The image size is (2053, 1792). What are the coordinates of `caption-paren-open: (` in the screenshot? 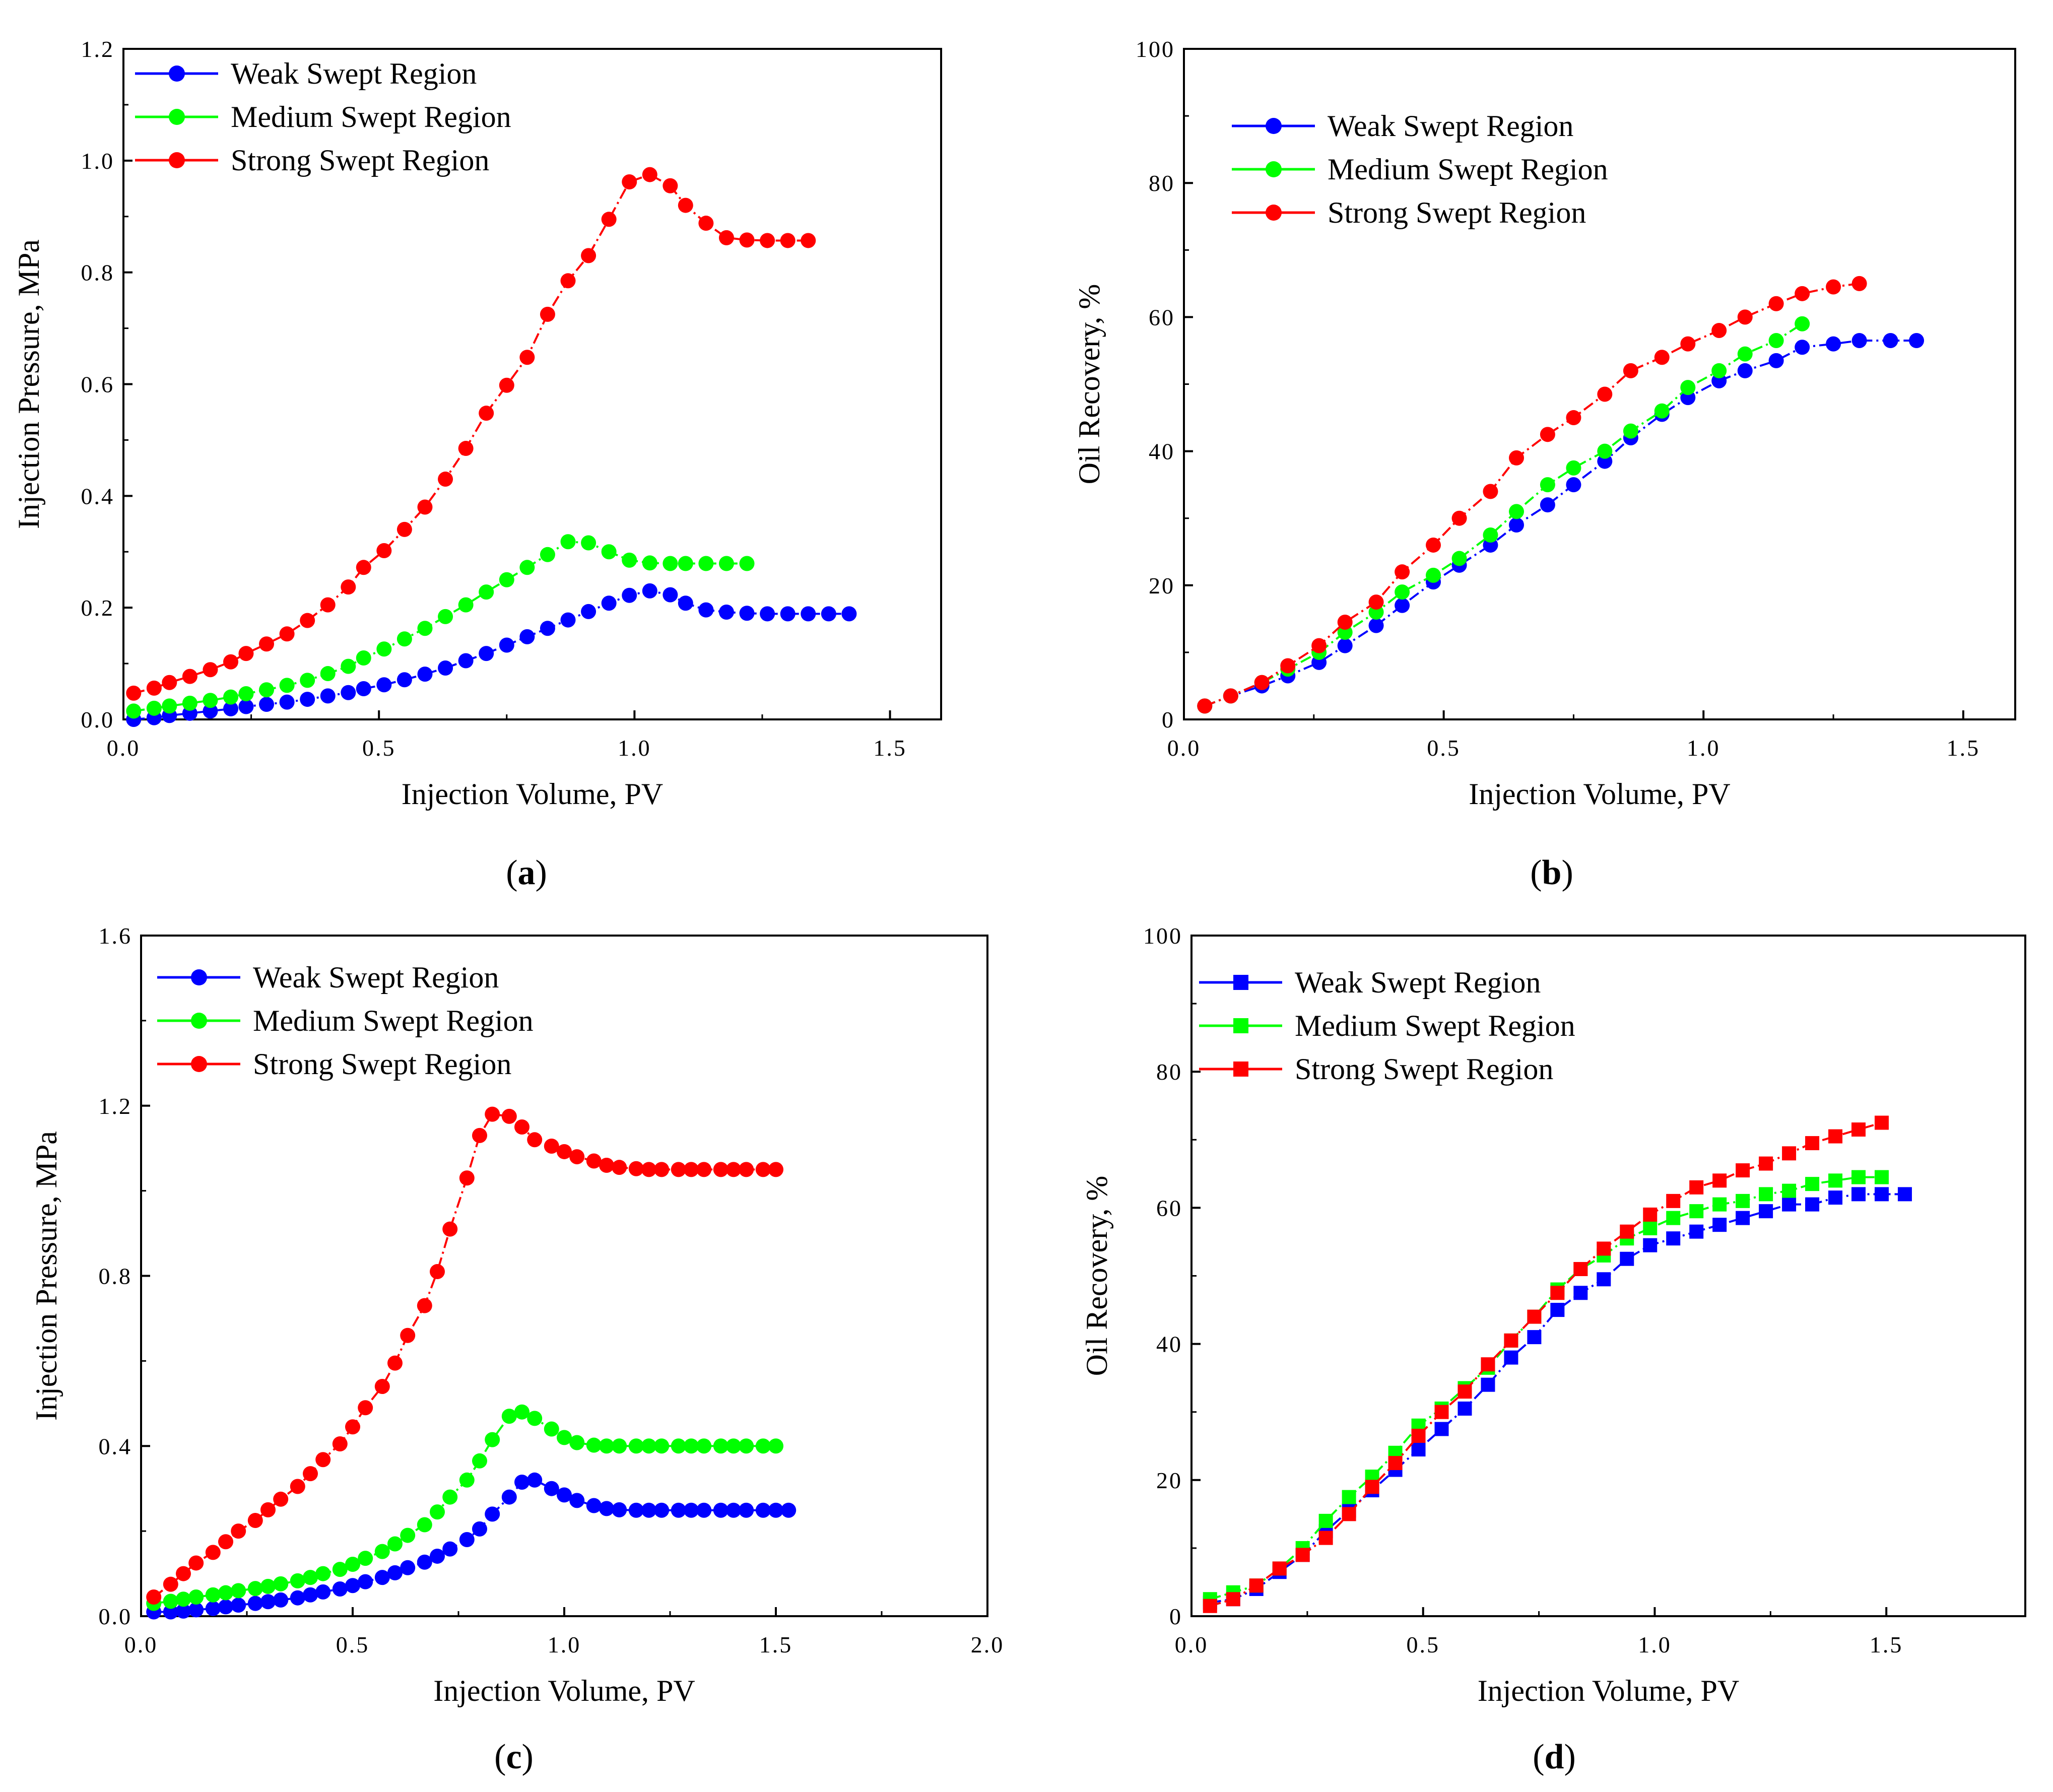 It's located at (512, 873).